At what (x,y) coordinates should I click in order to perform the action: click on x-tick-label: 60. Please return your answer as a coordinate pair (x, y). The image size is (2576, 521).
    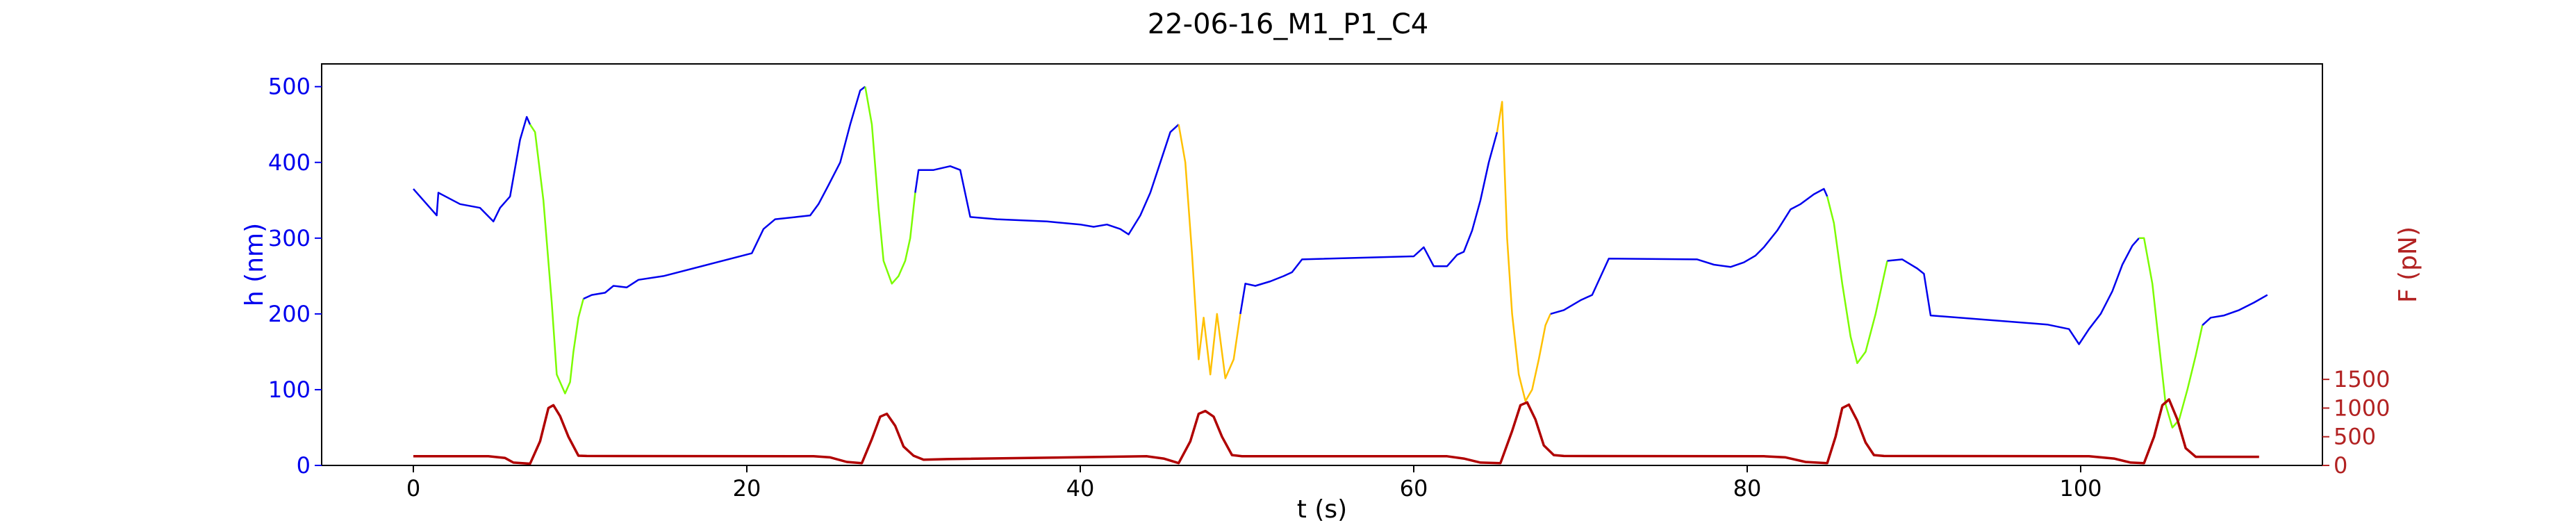
    Looking at the image, I should click on (1414, 488).